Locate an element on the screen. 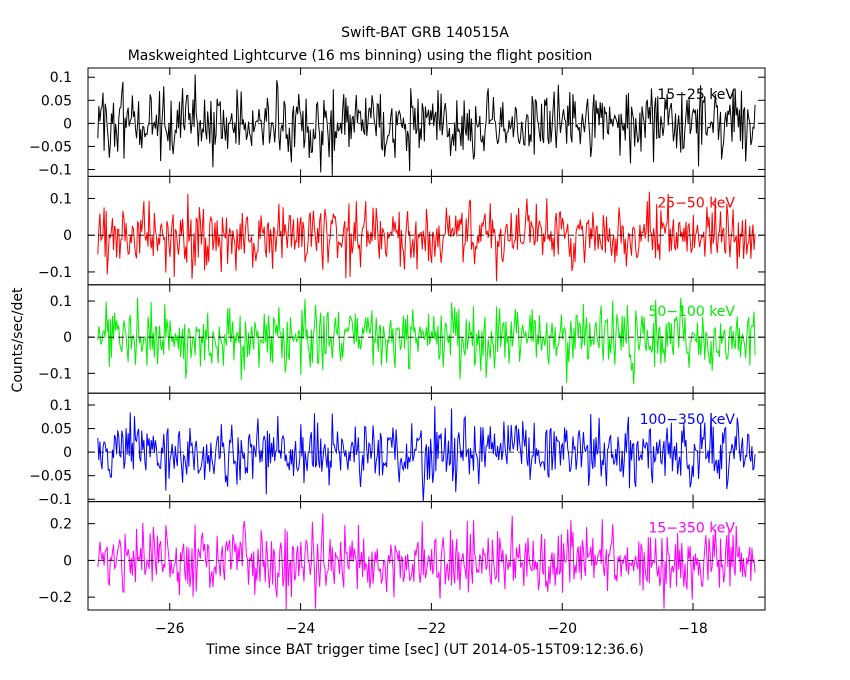 The width and height of the screenshot is (850, 680). band-label: 25−50 keV is located at coordinates (696, 203).